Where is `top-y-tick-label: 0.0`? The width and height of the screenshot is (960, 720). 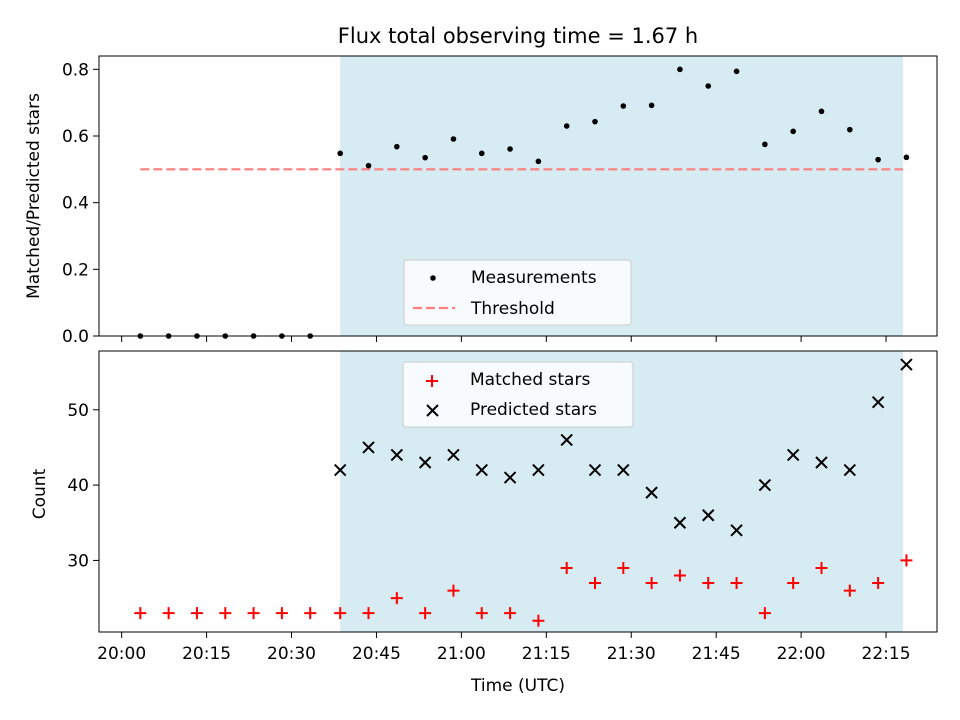
top-y-tick-label: 0.0 is located at coordinates (75, 337).